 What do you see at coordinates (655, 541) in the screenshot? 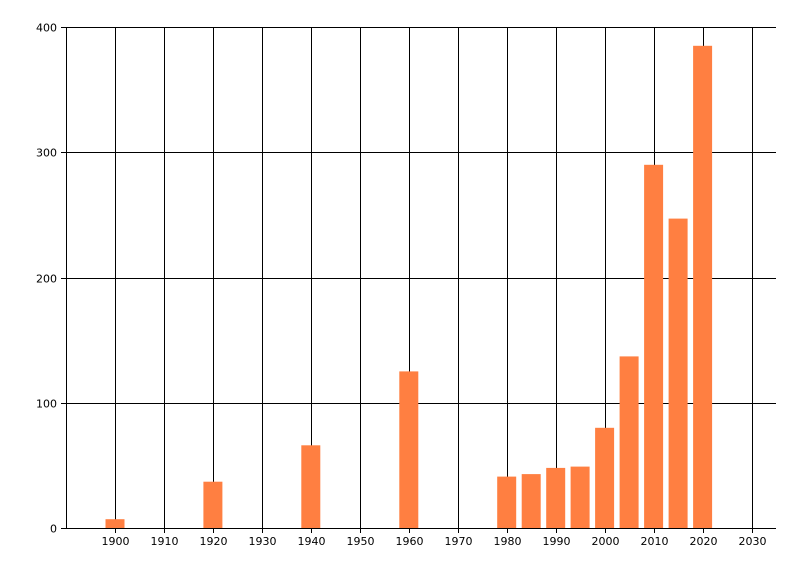
I see `x-tick-label: 2010` at bounding box center [655, 541].